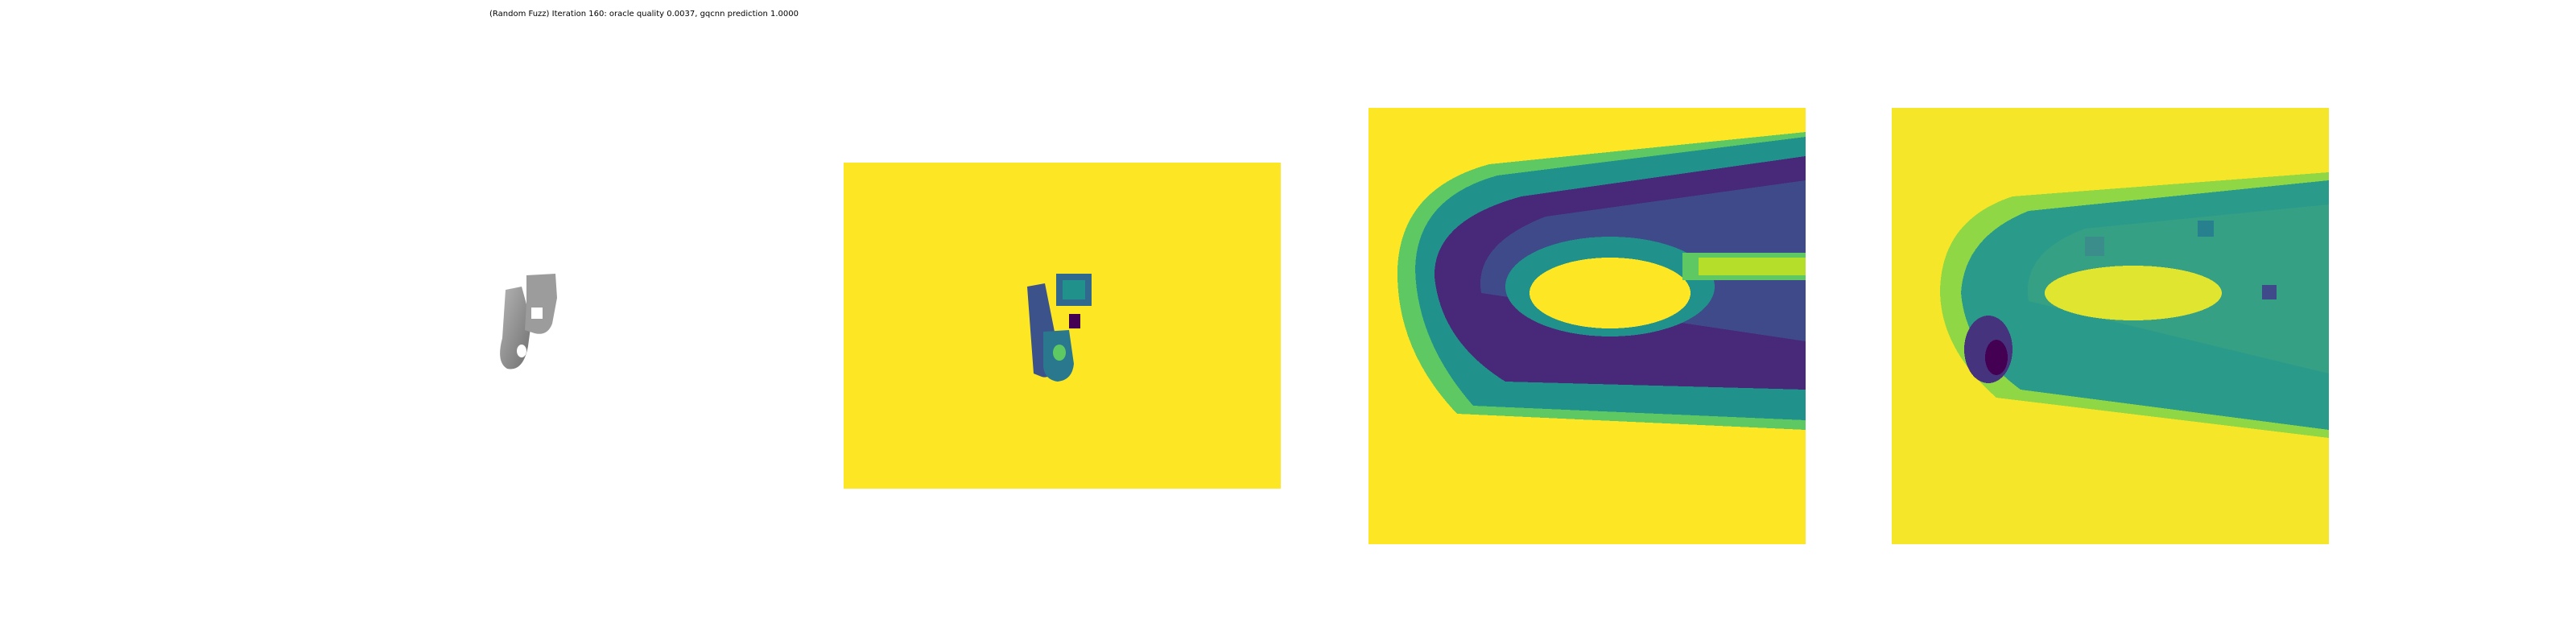  I want to click on fuzz-hole, so click(2133, 293).